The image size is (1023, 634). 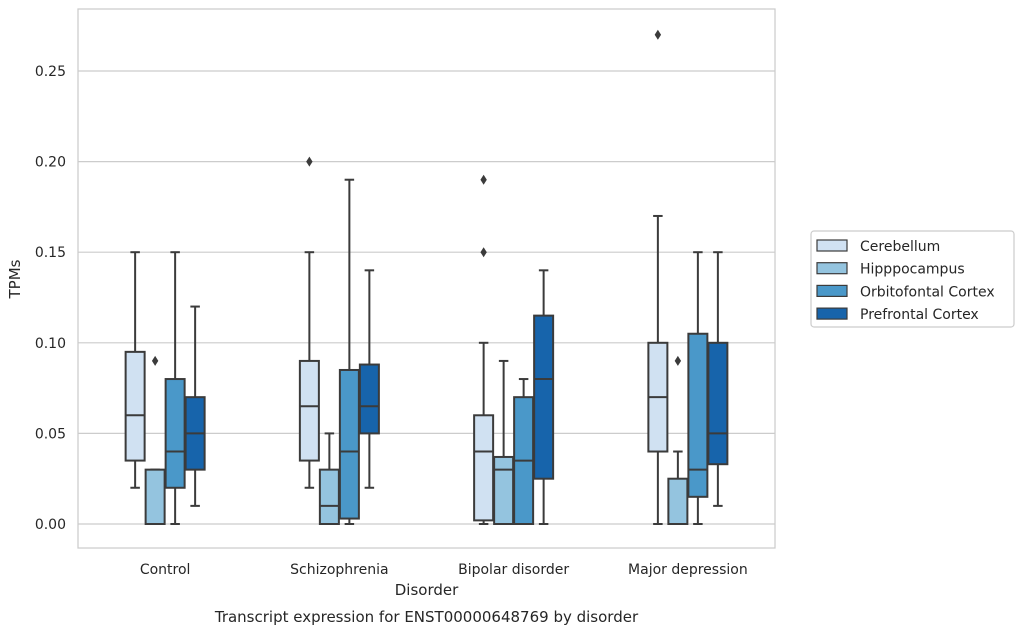 I want to click on legend-label: Orbitofontal Cortex, so click(x=927, y=292).